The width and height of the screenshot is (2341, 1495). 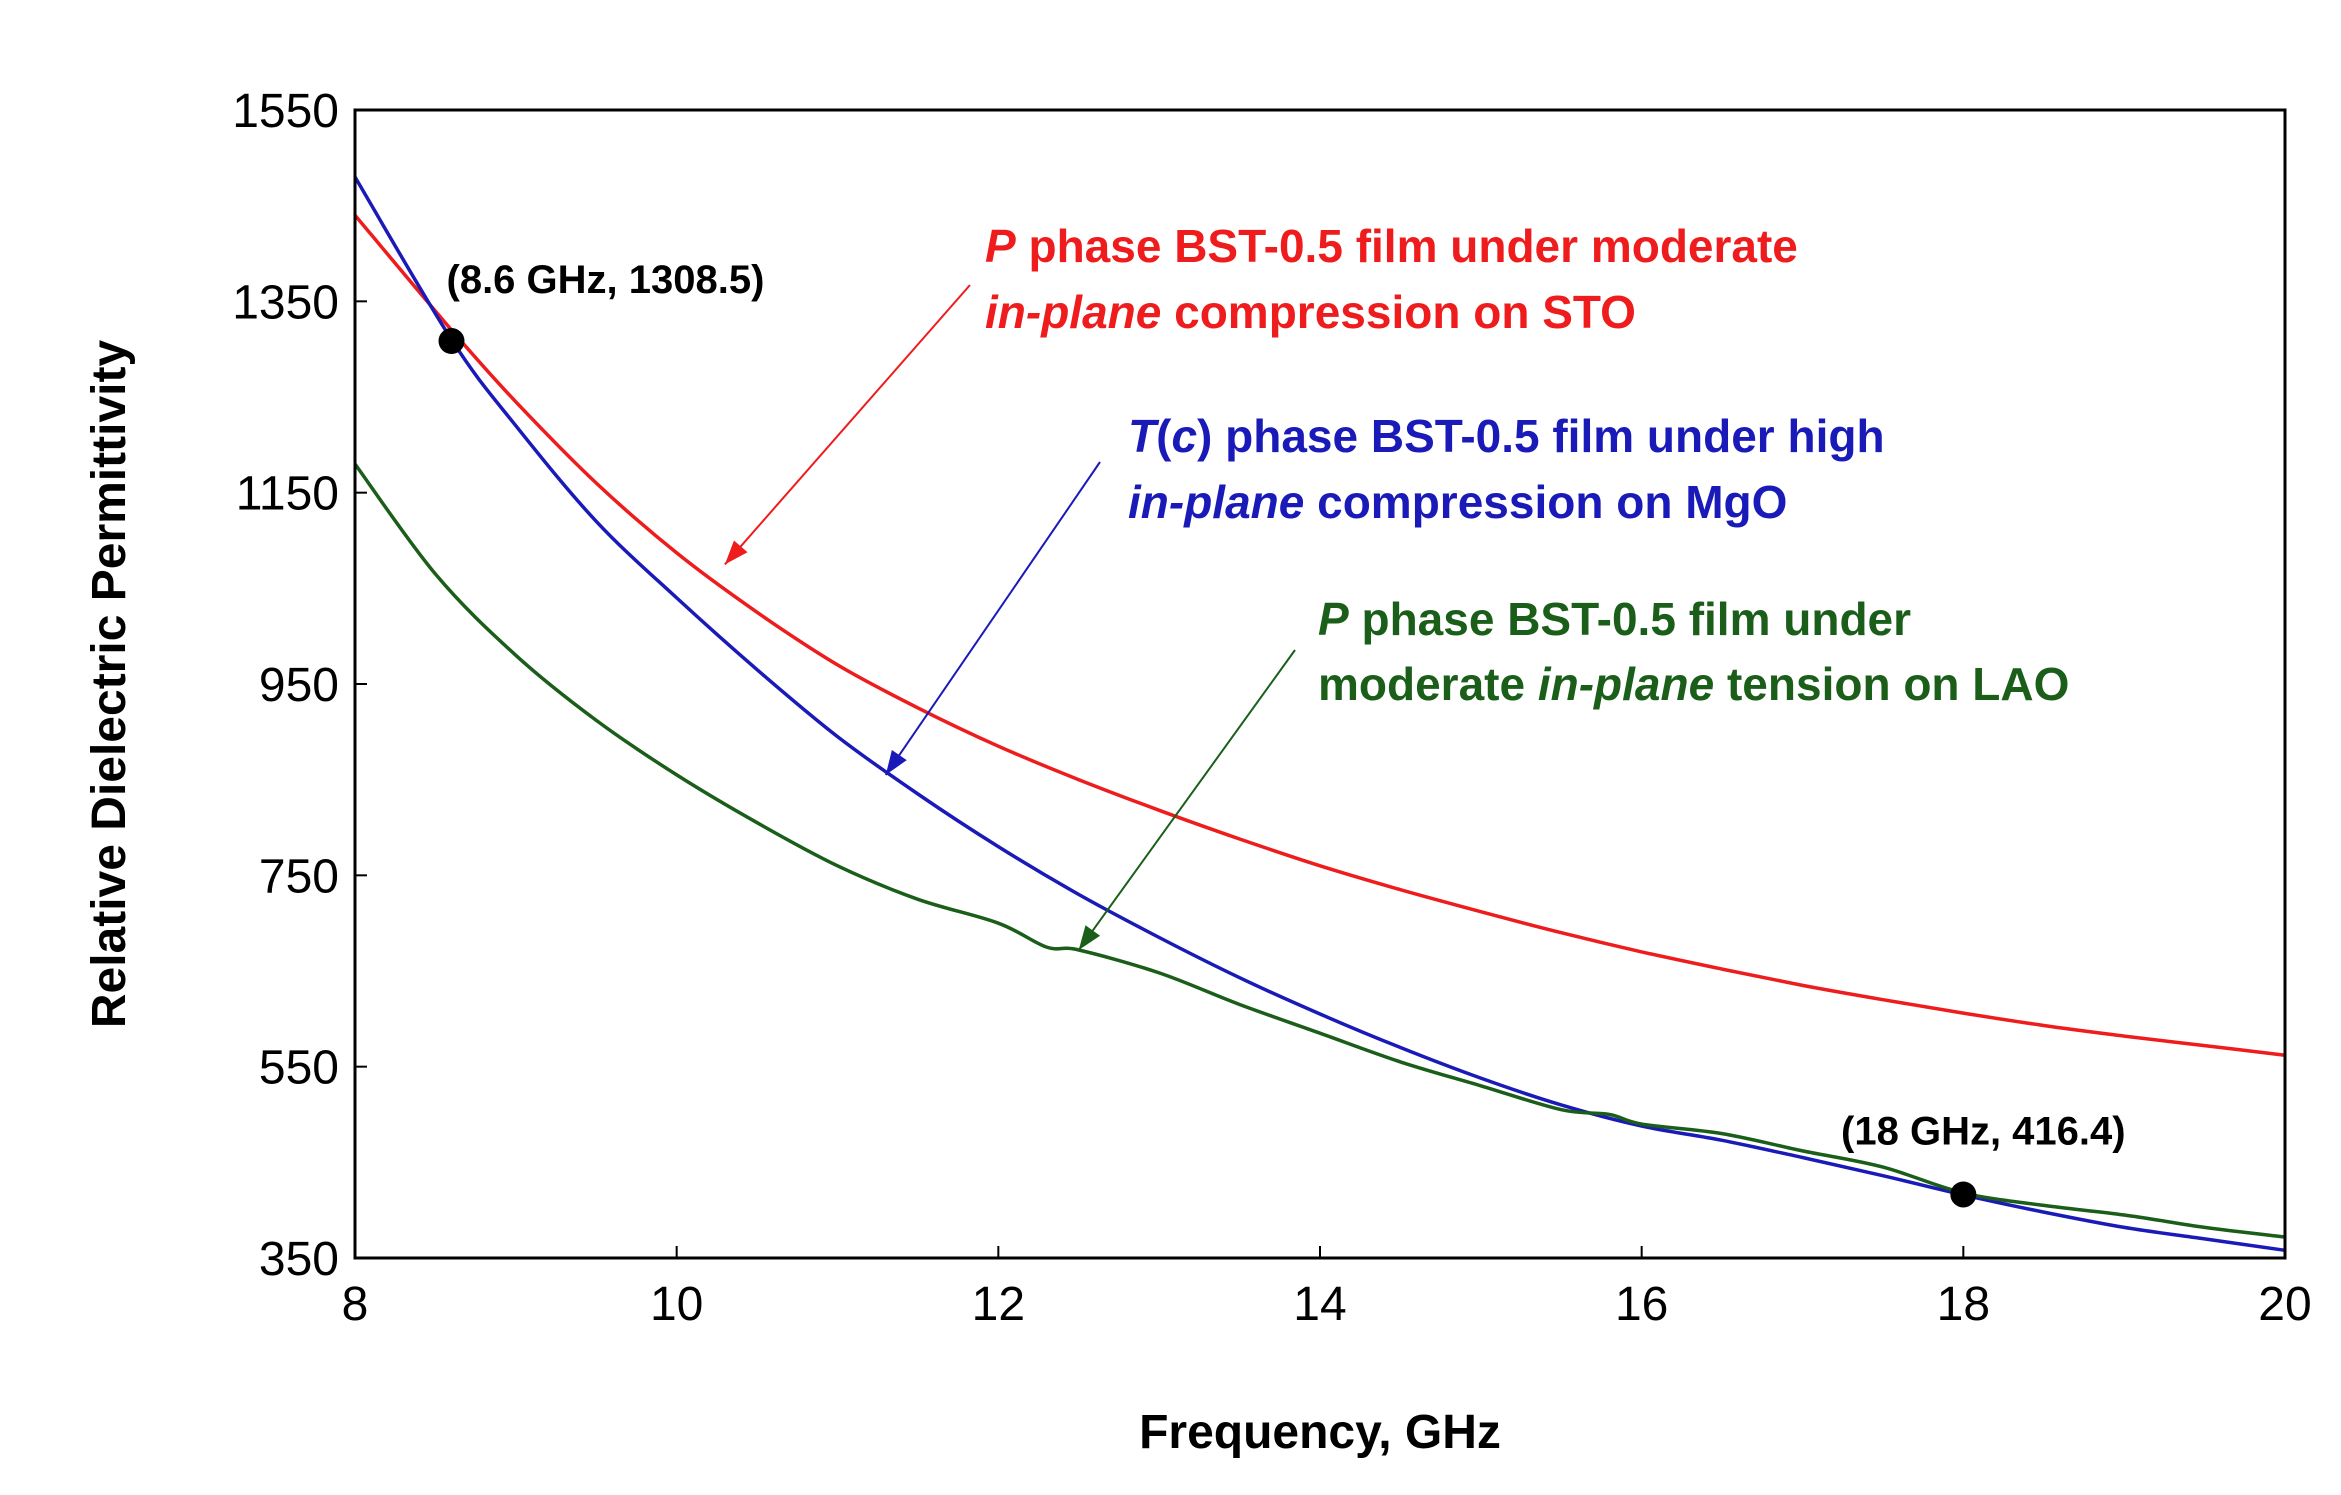 I want to click on annotation-span: ) phase BST-0.5 film under high, so click(x=1541, y=436).